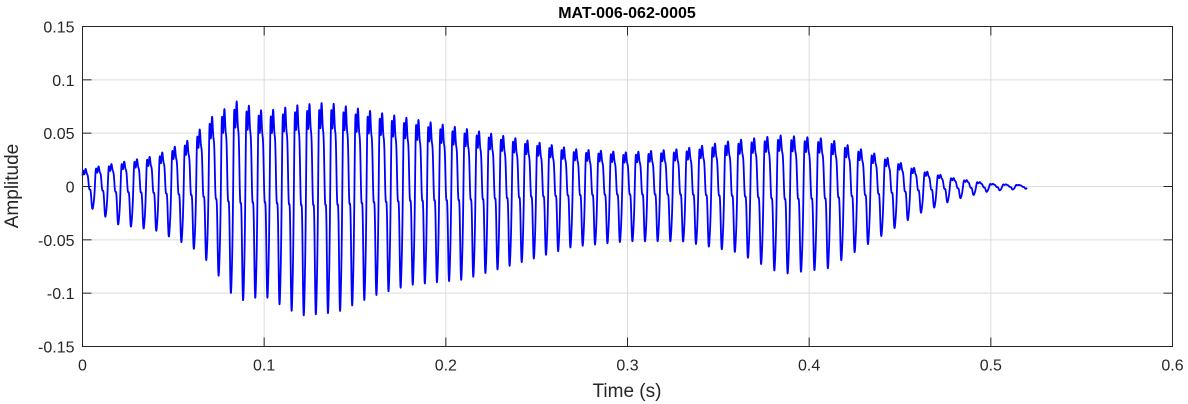 Image resolution: width=1188 pixels, height=404 pixels. What do you see at coordinates (61, 294) in the screenshot?
I see `y-tick-label: -0.1` at bounding box center [61, 294].